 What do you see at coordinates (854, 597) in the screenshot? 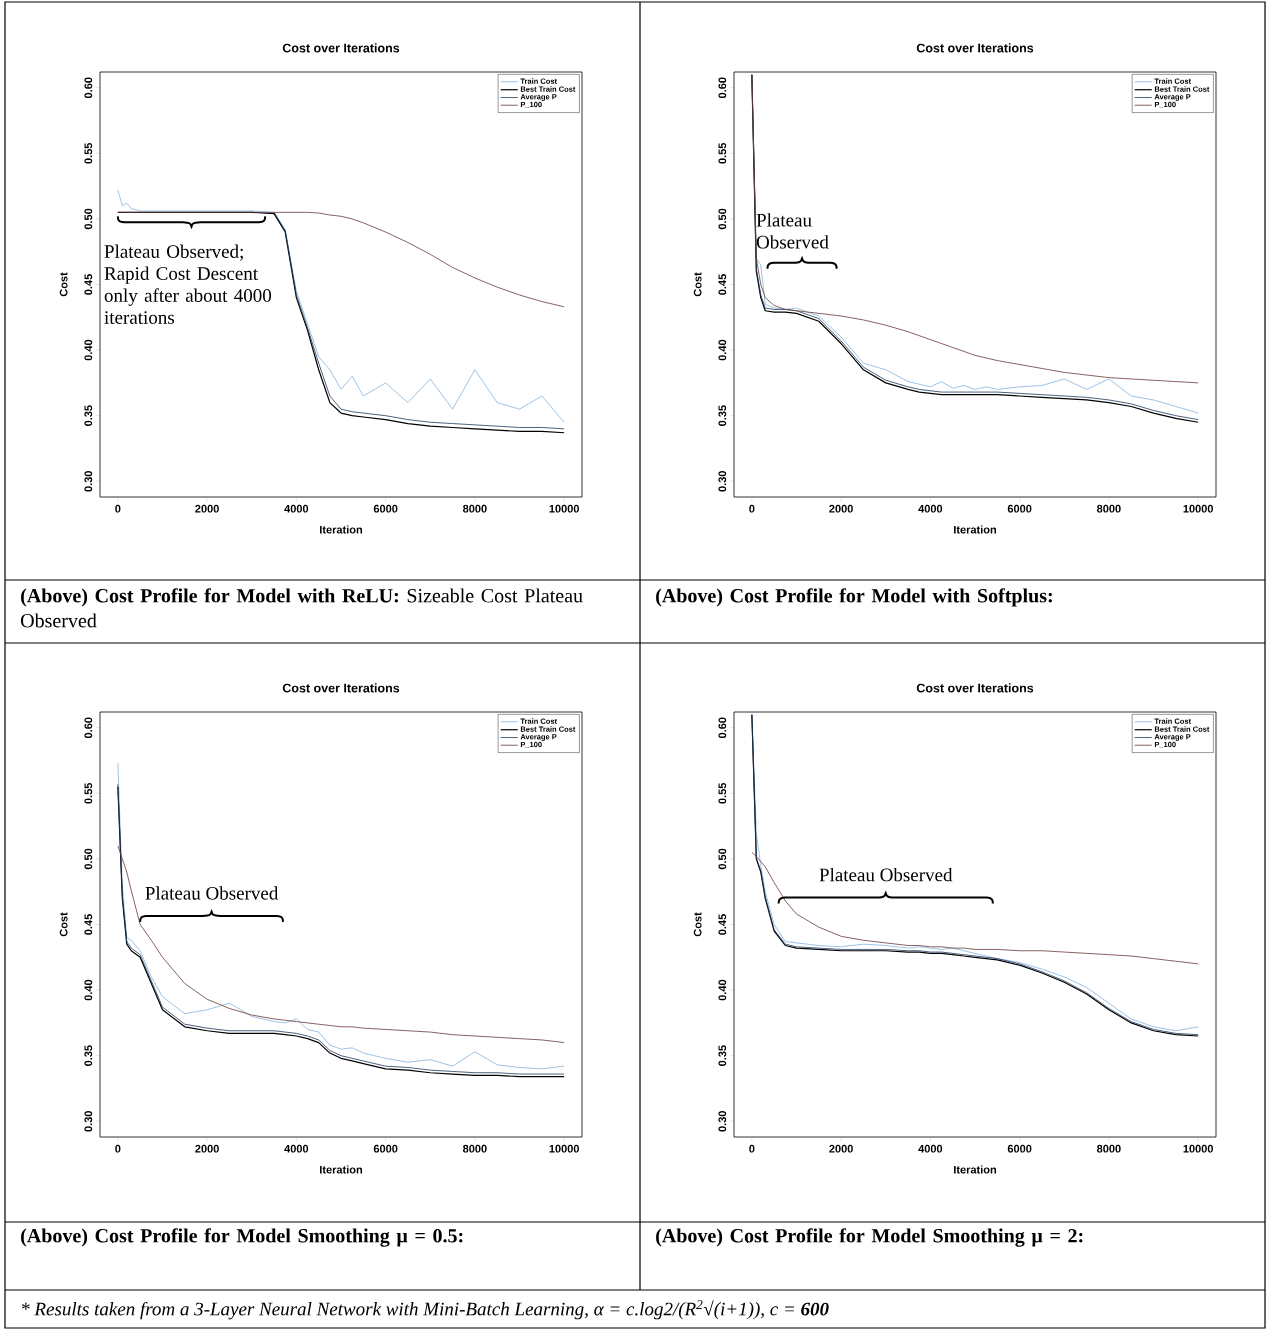
I see `text: (Above) Cost Profile for Model with Softplus:` at bounding box center [854, 597].